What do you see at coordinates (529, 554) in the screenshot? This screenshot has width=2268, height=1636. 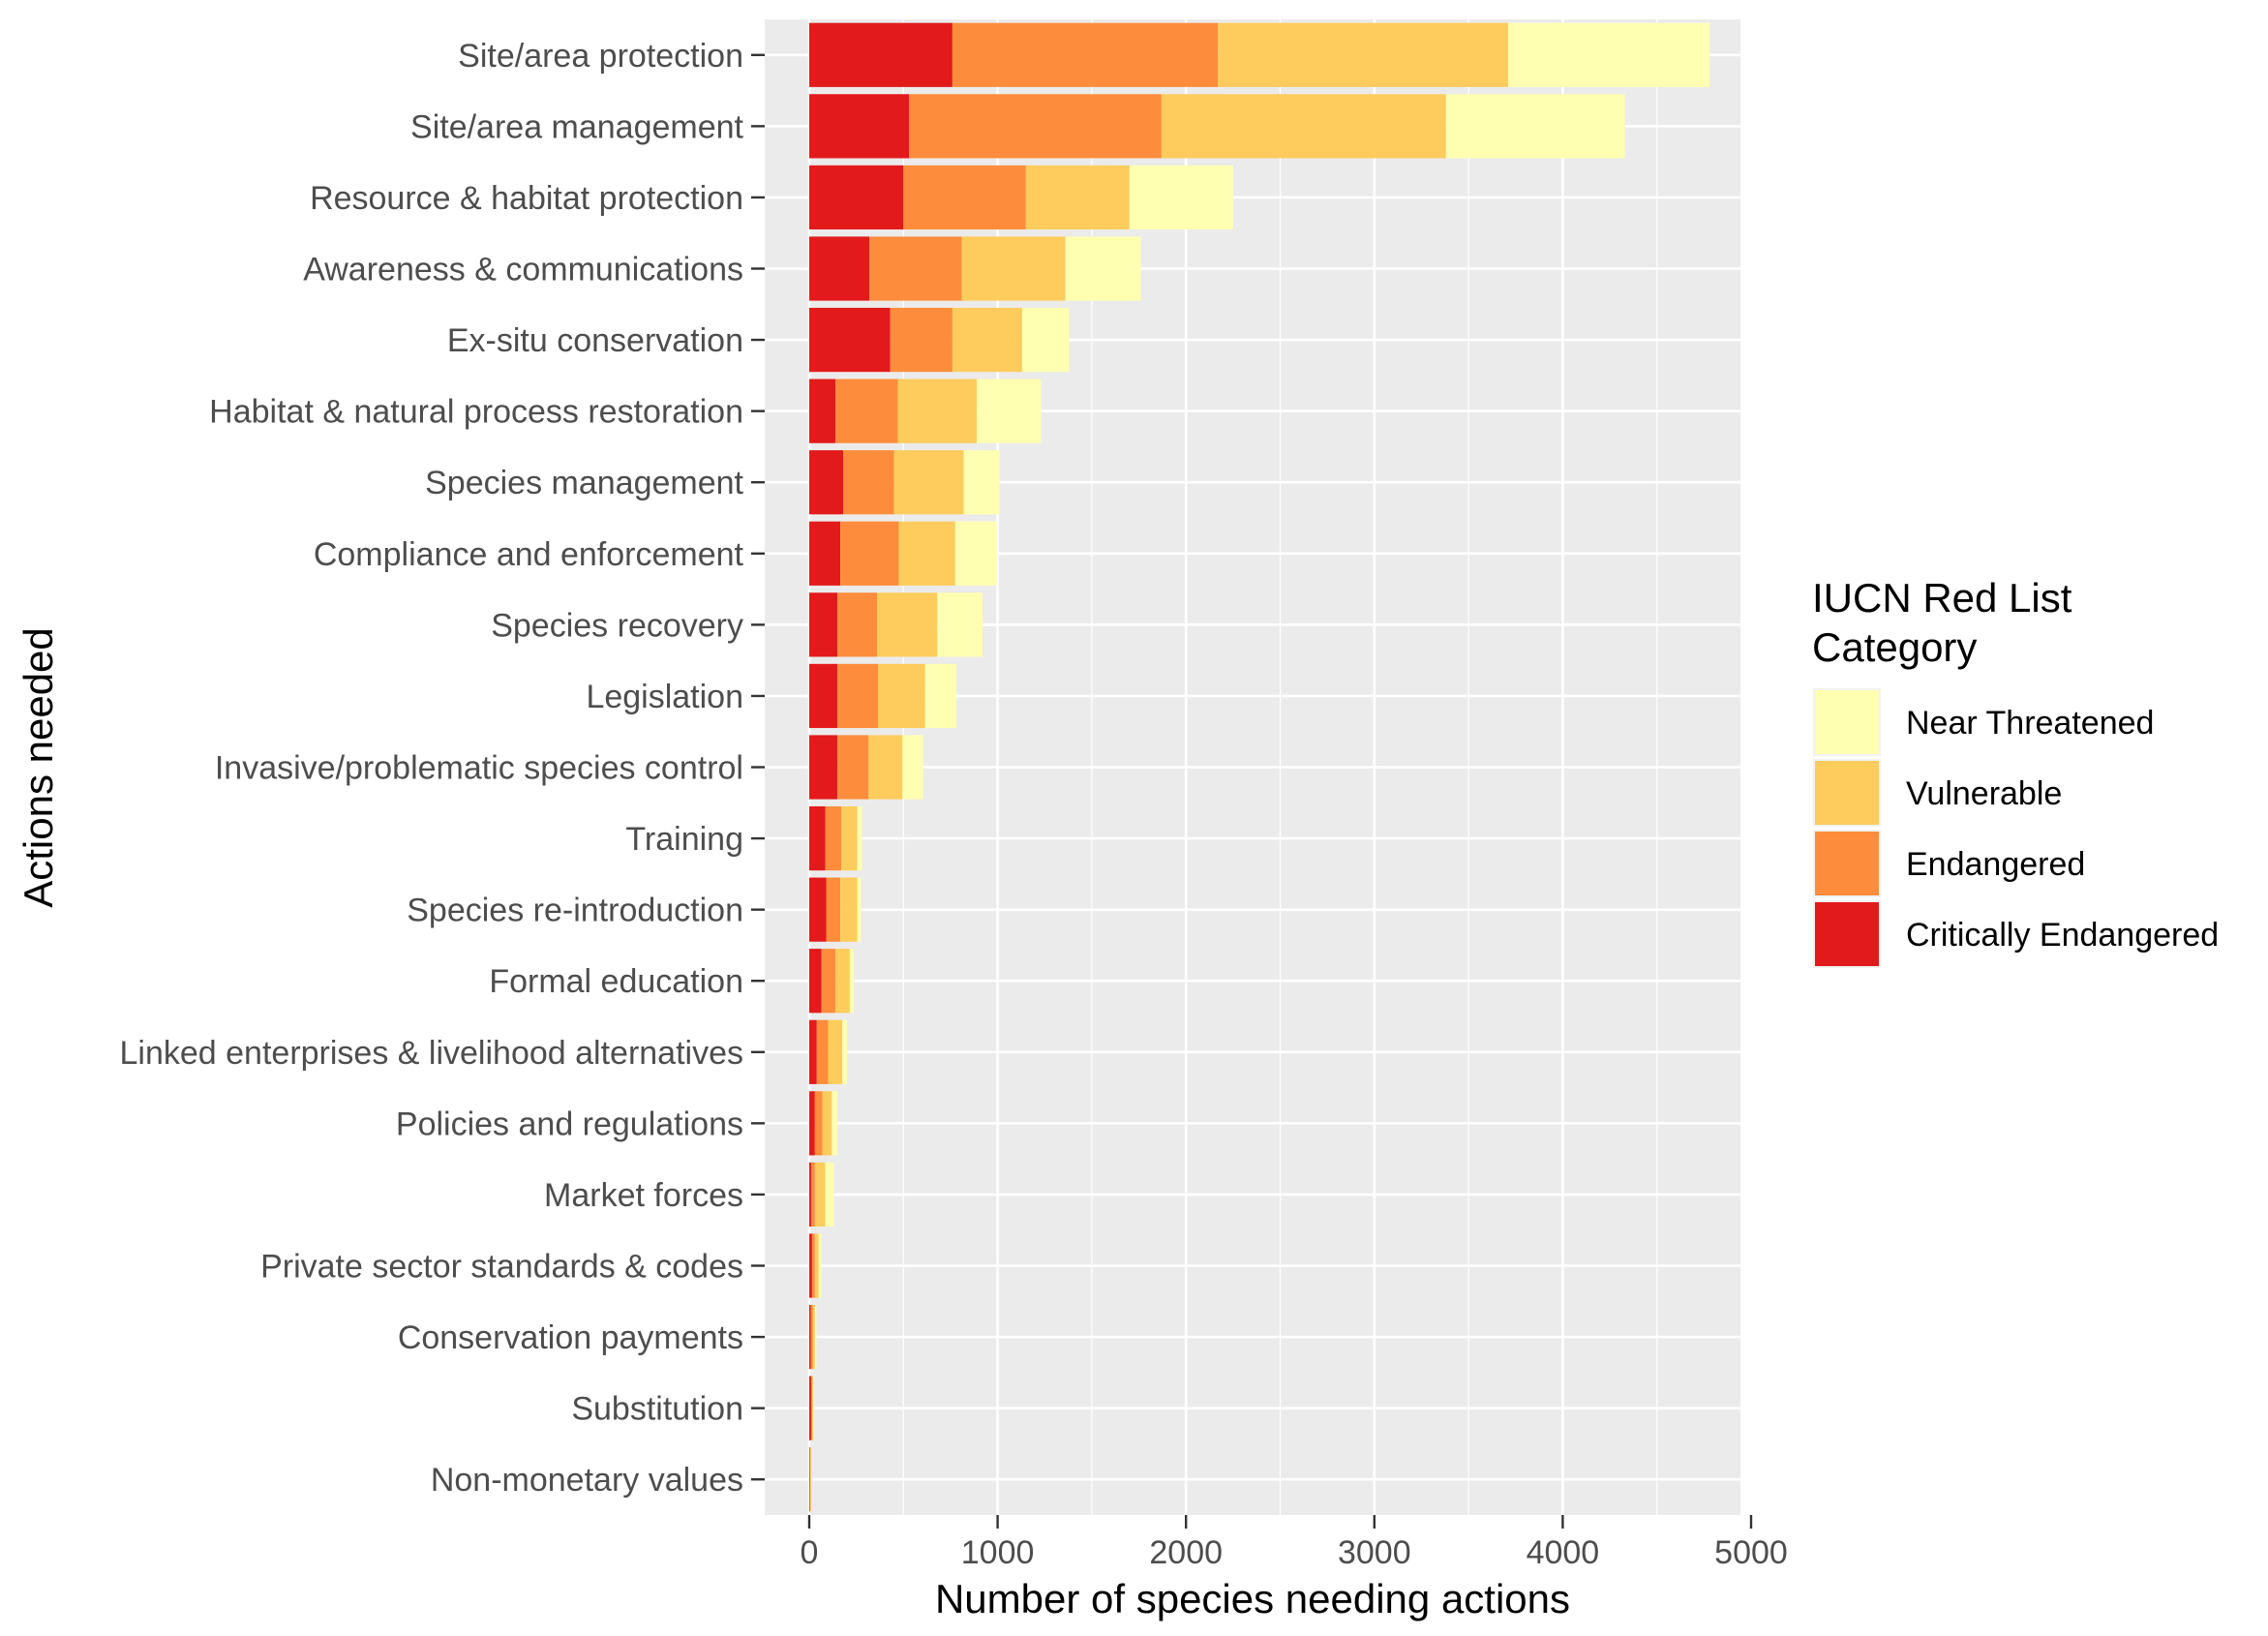 I see `y-tick-label: Compliance and enforcement` at bounding box center [529, 554].